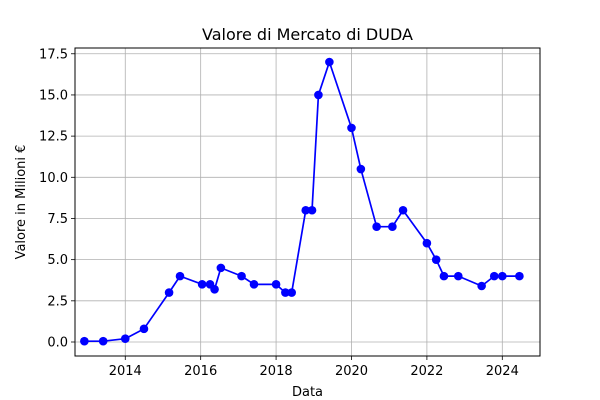 The width and height of the screenshot is (600, 400). I want to click on y-axis-label: Valore in Milioni €, so click(21, 202).